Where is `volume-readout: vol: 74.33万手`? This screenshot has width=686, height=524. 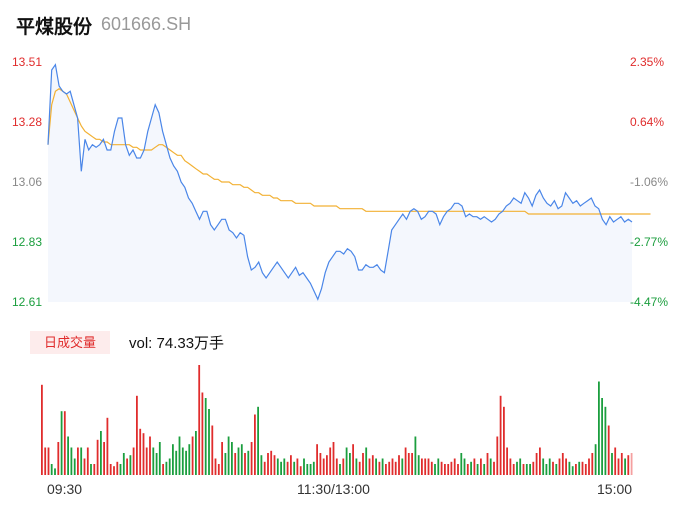 volume-readout: vol: 74.33万手 is located at coordinates (177, 343).